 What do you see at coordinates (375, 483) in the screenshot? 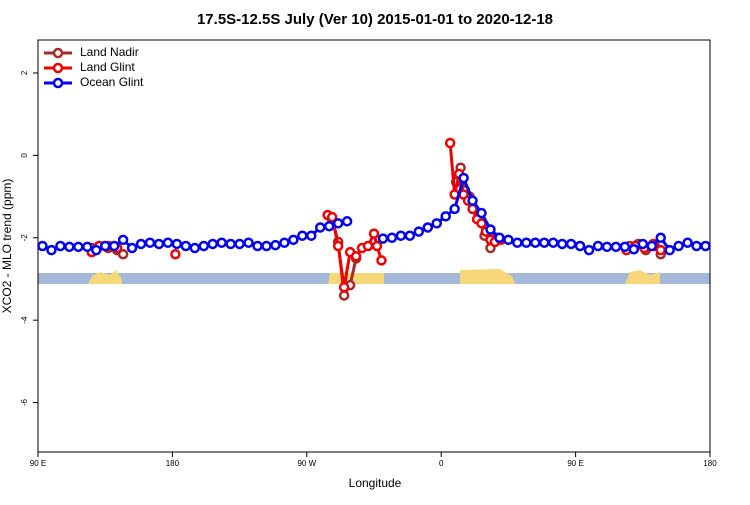
I see `x-axis-label: Longitude` at bounding box center [375, 483].